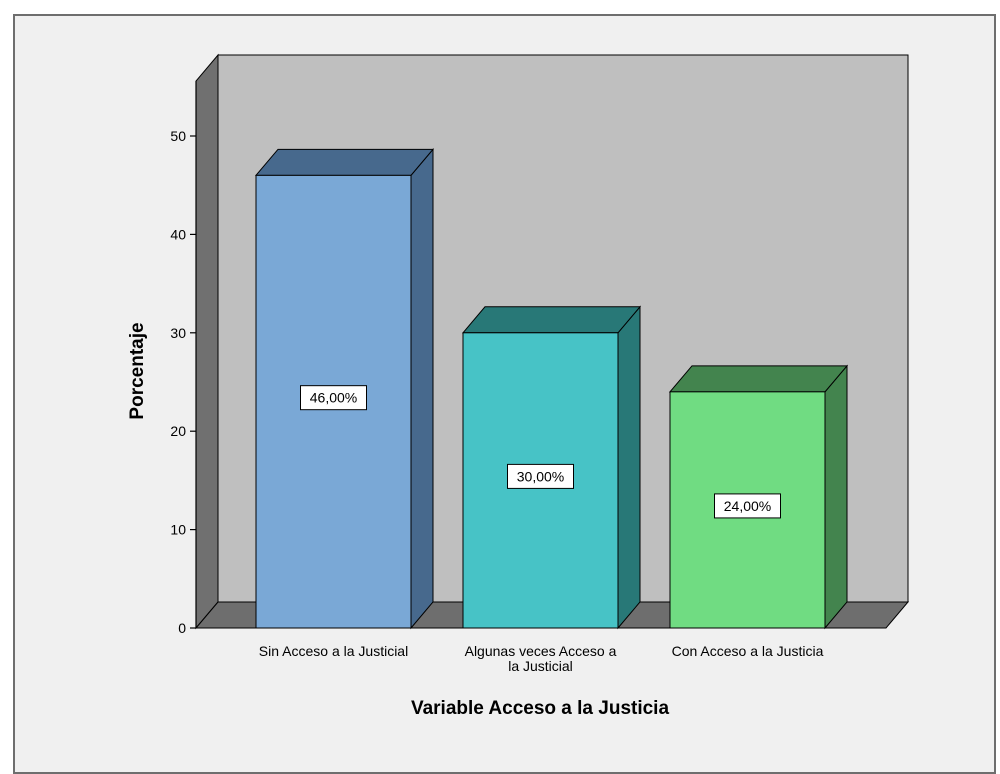 Image resolution: width=1000 pixels, height=774 pixels. I want to click on y-tick-label: 20, so click(178, 431).